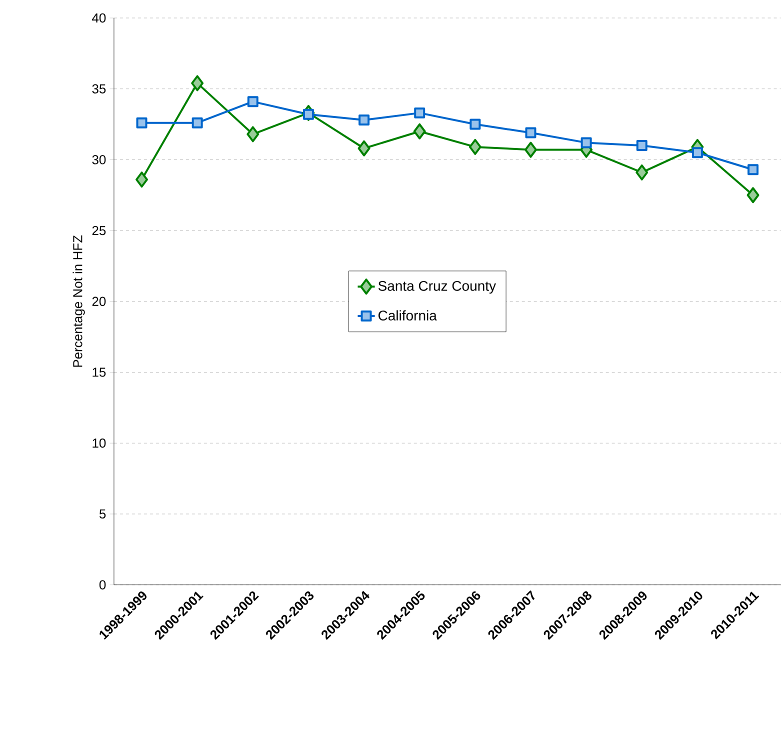  What do you see at coordinates (99, 159) in the screenshot?
I see `y-tick-label: 30` at bounding box center [99, 159].